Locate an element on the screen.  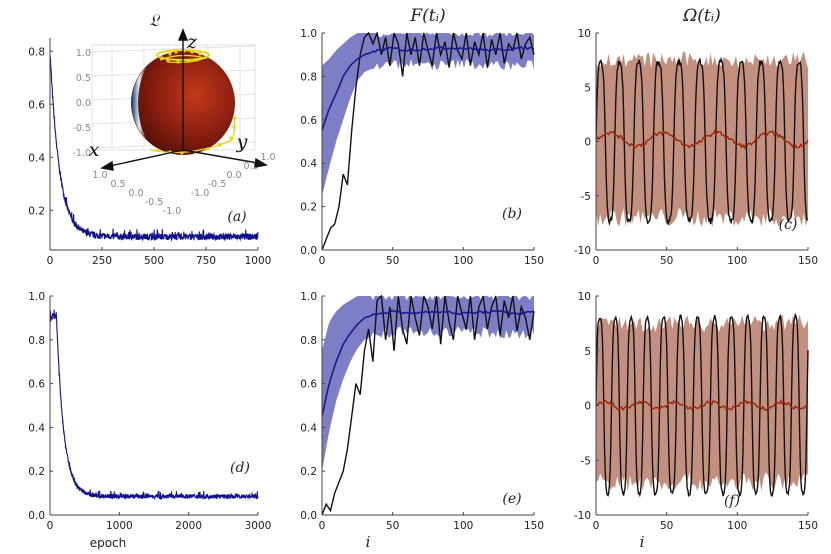
inset-z-tick: 0.0 is located at coordinates (83, 103).